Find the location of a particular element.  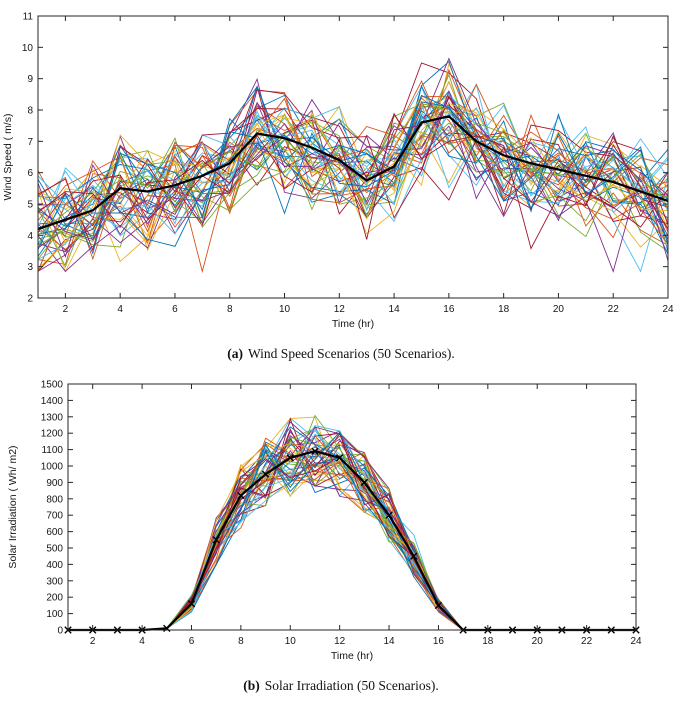

y-tick-label: 100 is located at coordinates (54, 614).